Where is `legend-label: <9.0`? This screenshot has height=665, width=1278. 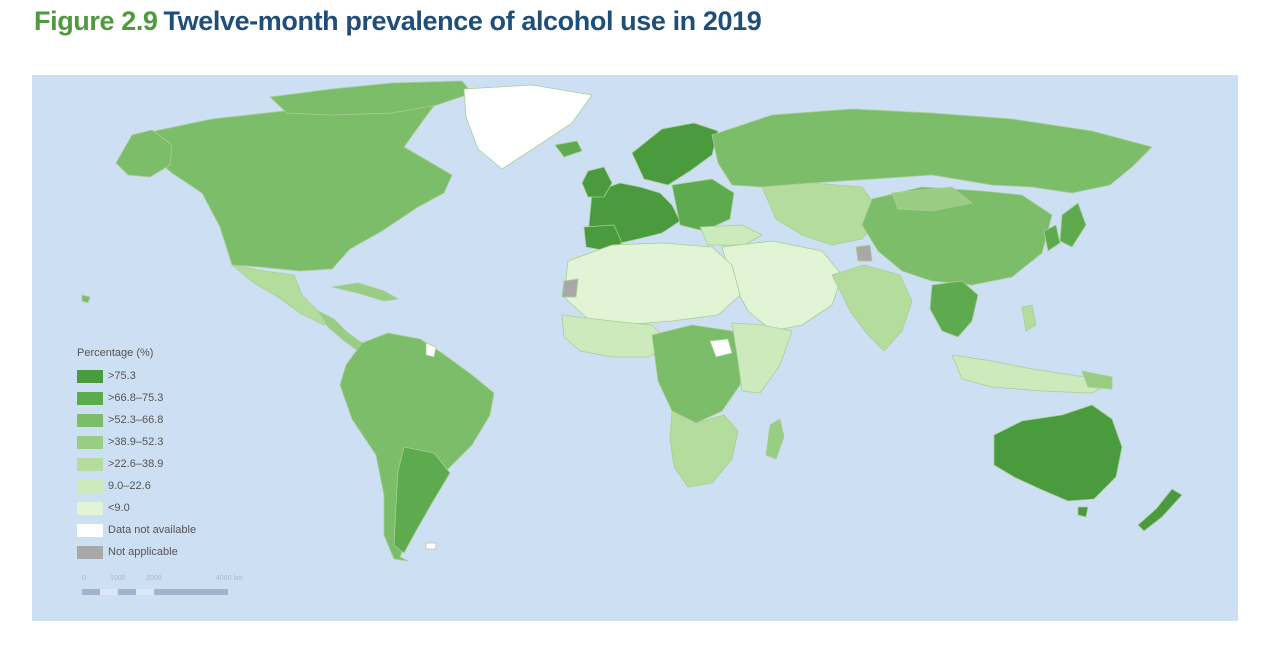
legend-label: <9.0 is located at coordinates (119, 508).